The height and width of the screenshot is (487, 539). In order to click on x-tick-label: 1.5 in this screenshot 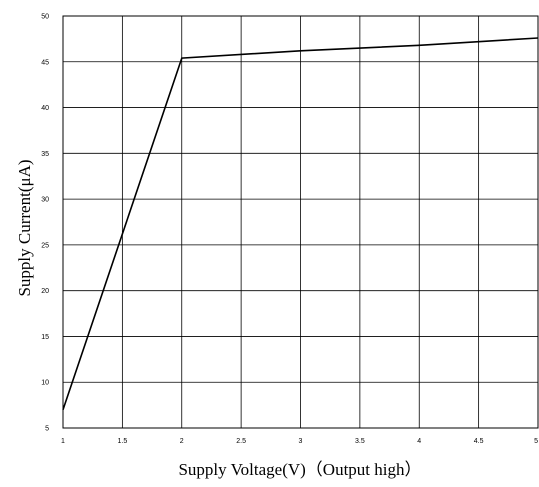, I will do `click(123, 441)`.